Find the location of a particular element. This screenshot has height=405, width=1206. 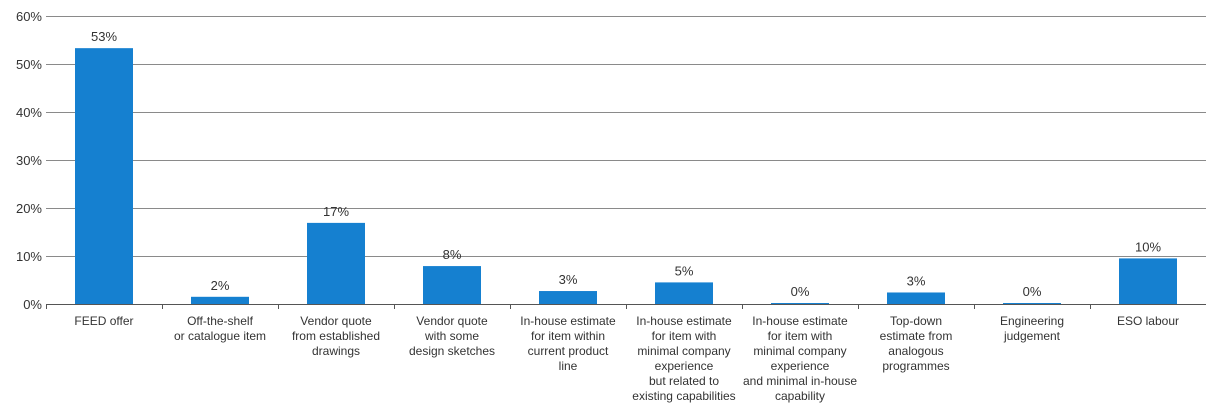

y-axis-tick-labels: 0% 10% 20% 30% 40% 50% 60% is located at coordinates (29, 160).